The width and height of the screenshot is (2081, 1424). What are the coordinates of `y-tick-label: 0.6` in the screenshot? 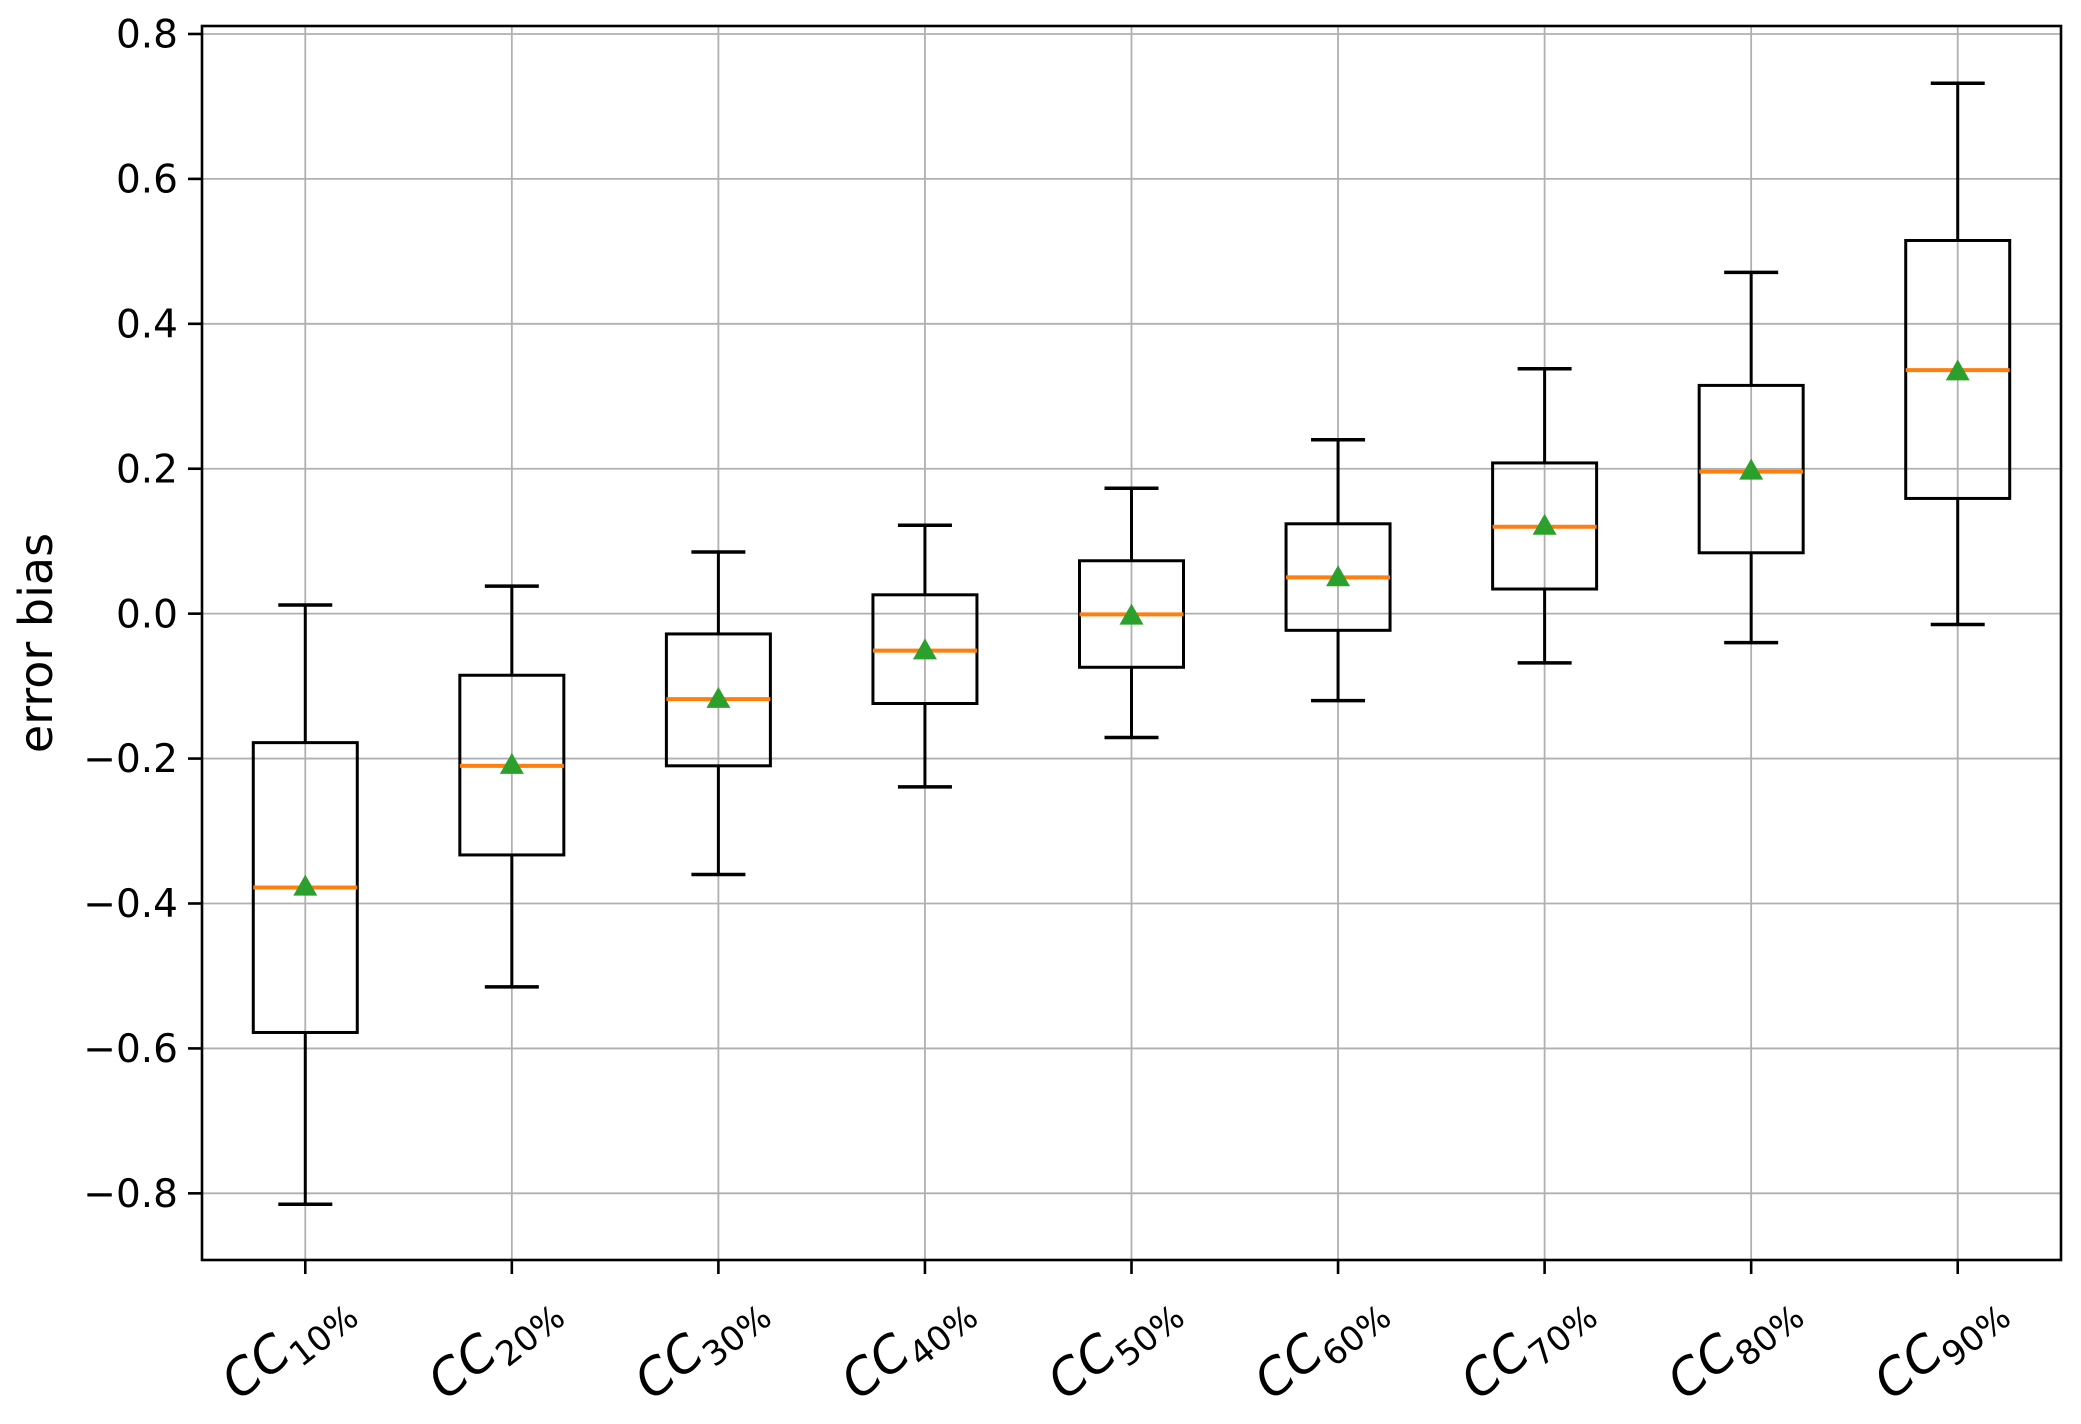 It's located at (147, 180).